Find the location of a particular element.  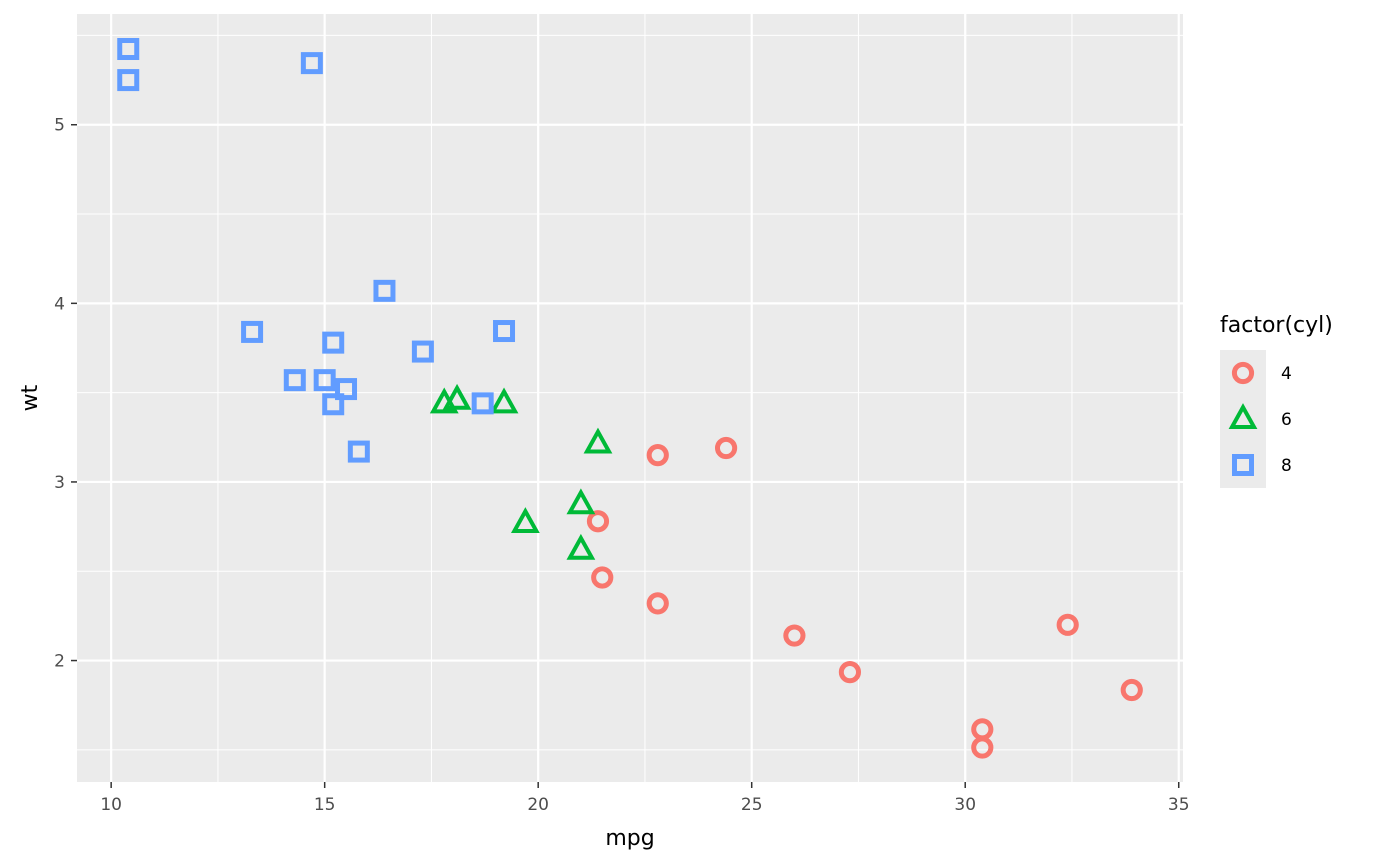

legend-key-triangle is located at coordinates (1243, 416).